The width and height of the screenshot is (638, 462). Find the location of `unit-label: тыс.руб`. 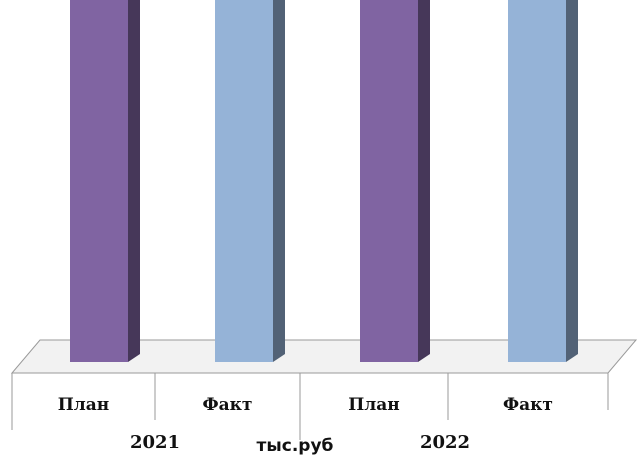

unit-label: тыс.руб is located at coordinates (295, 446).